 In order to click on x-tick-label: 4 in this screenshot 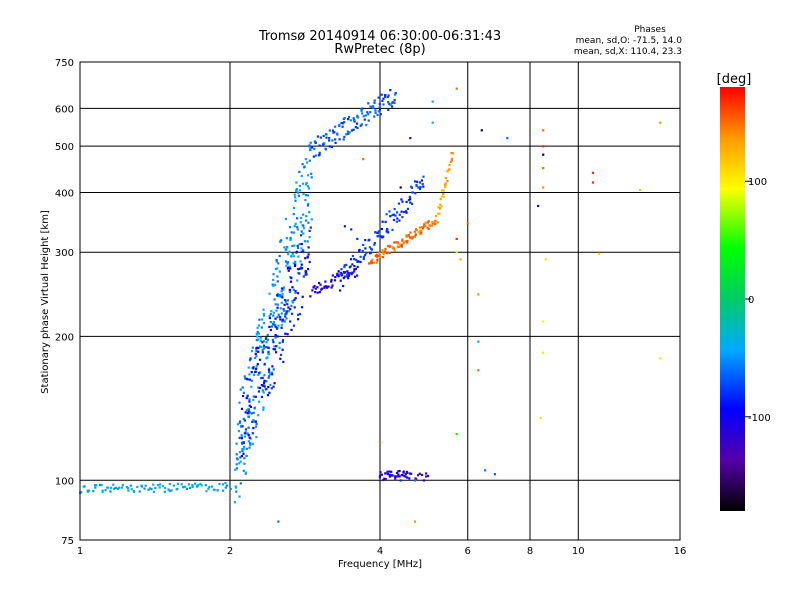, I will do `click(380, 551)`.